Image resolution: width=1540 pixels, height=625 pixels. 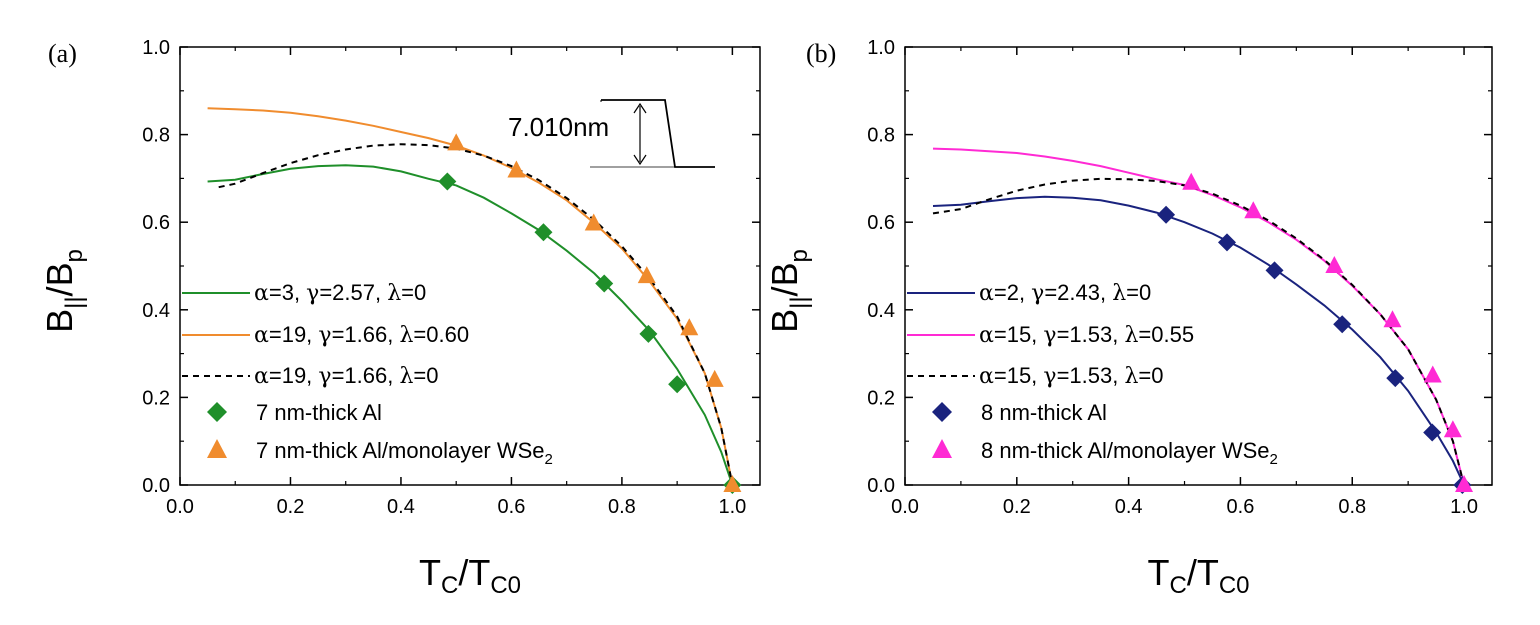 What do you see at coordinates (62, 53) in the screenshot?
I see `panel-label: (a)` at bounding box center [62, 53].